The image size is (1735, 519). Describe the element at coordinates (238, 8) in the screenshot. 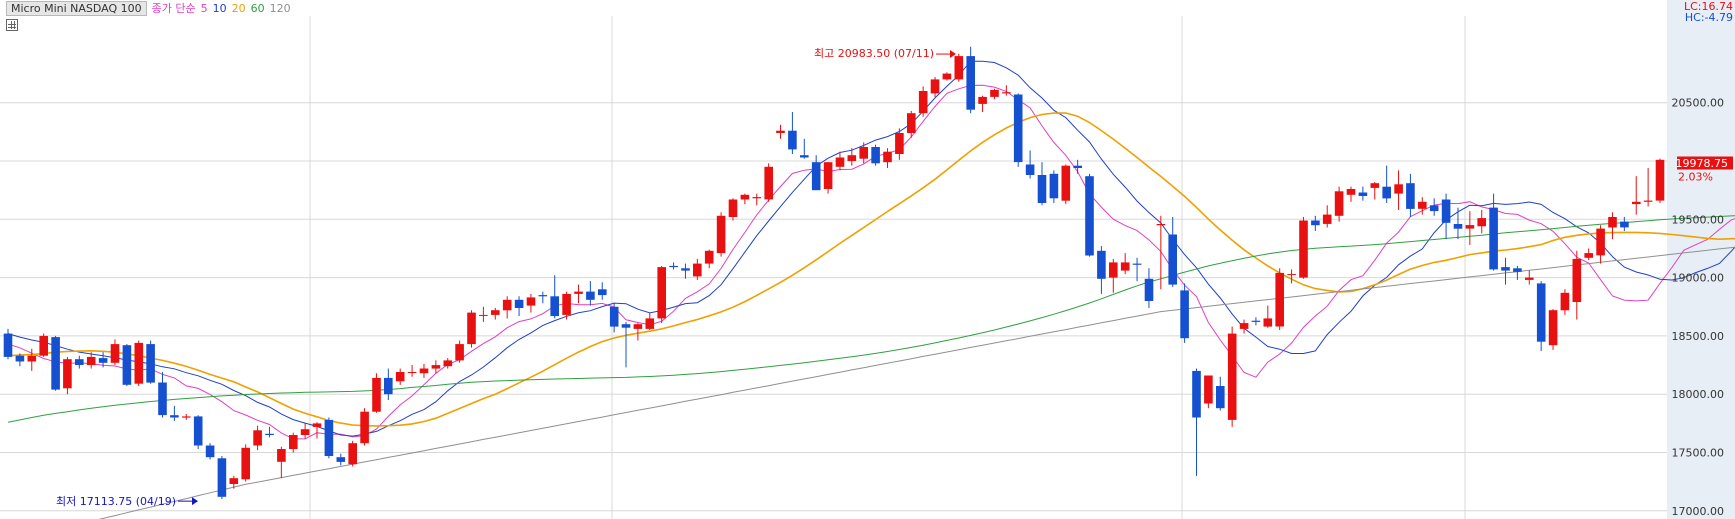

I see `ma-period-20: 20` at that location.